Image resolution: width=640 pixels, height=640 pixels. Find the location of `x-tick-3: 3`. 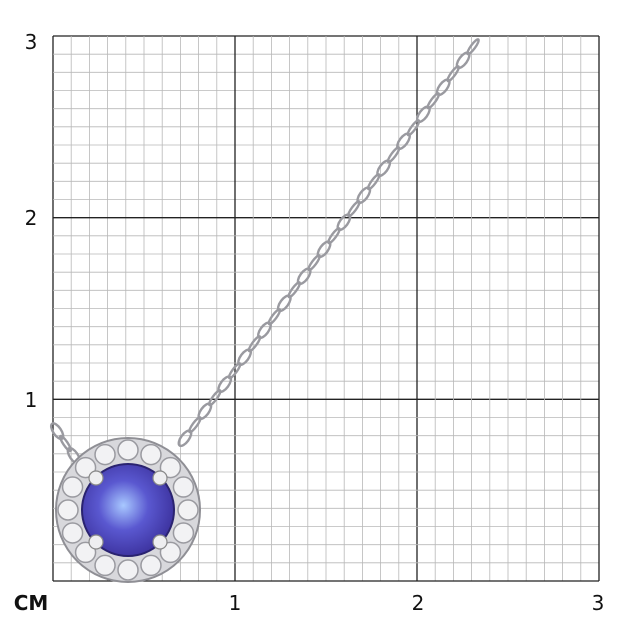

x-tick-3: 3 is located at coordinates (598, 603).